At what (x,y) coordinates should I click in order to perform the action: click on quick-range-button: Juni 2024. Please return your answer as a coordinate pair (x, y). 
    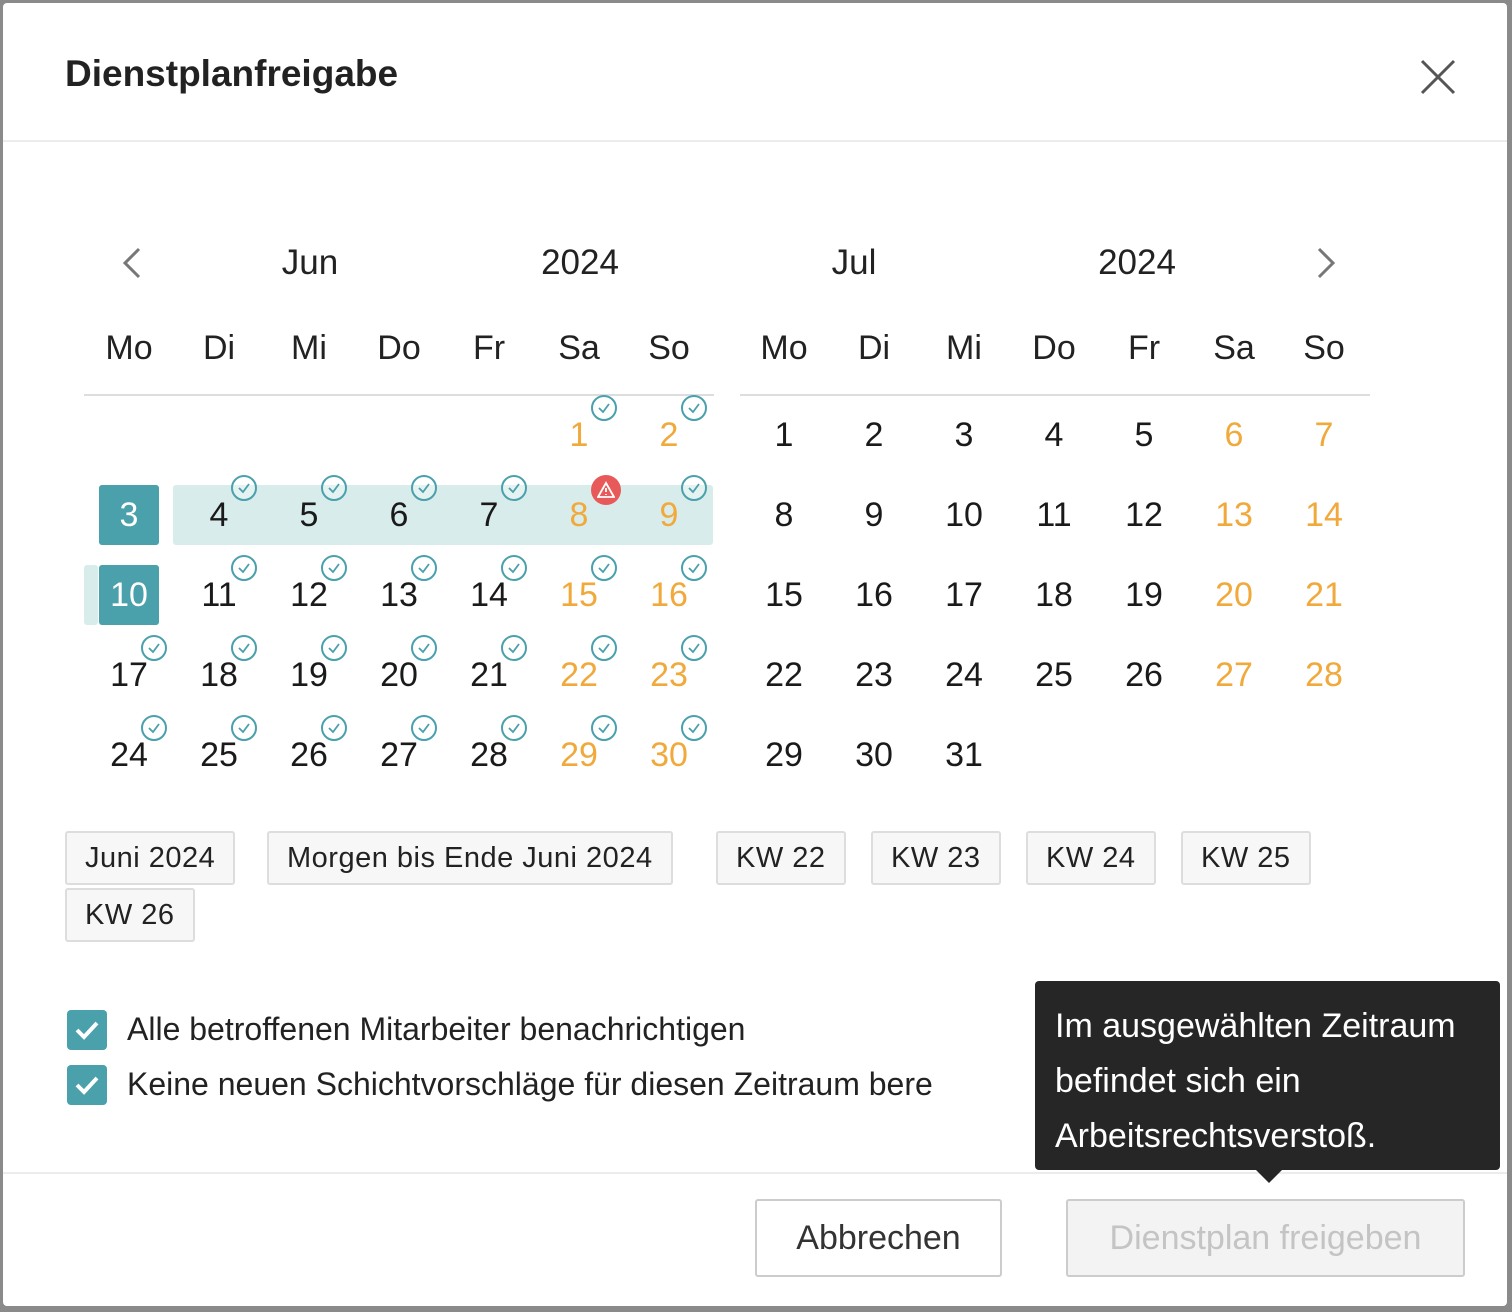
    Looking at the image, I should click on (150, 858).